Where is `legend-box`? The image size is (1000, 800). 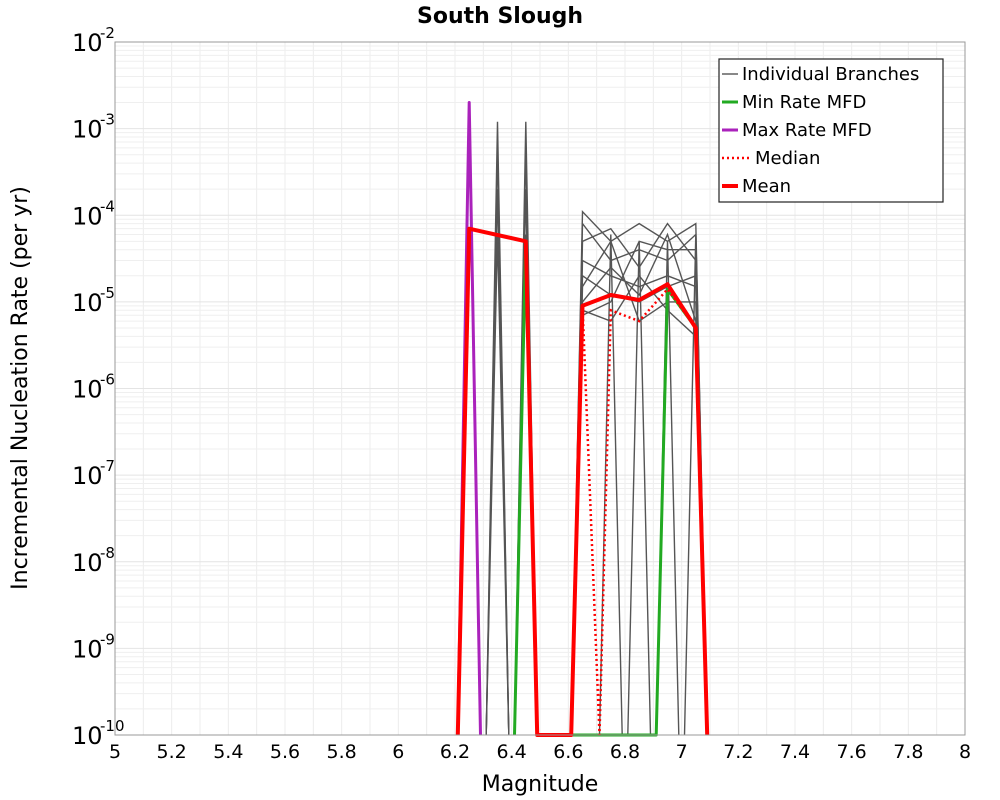 legend-box is located at coordinates (831, 130).